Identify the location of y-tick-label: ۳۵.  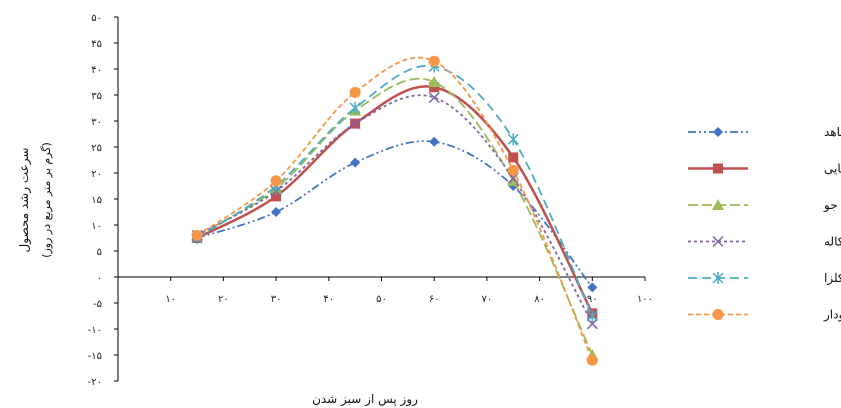
(96, 96).